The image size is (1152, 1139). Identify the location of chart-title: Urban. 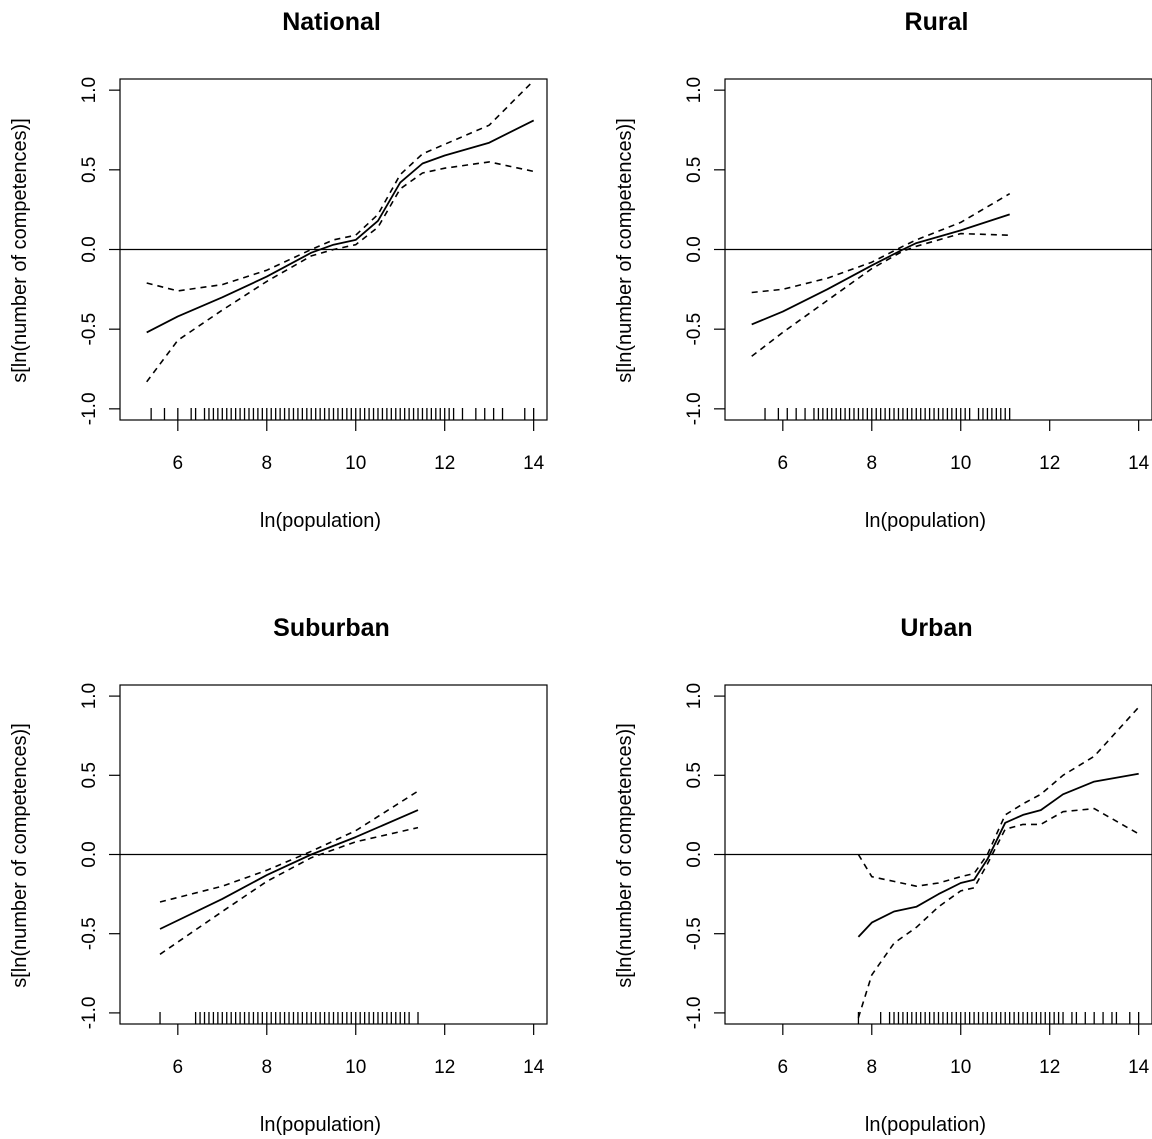
(936, 628).